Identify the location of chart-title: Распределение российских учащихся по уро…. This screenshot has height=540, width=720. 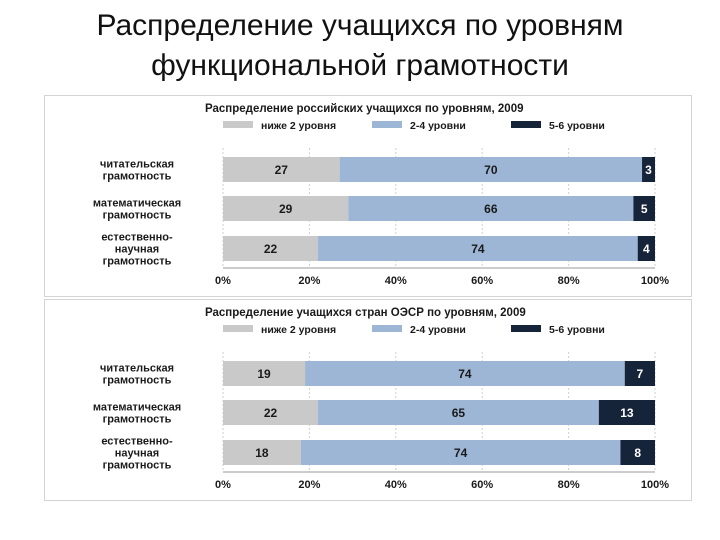
(364, 109).